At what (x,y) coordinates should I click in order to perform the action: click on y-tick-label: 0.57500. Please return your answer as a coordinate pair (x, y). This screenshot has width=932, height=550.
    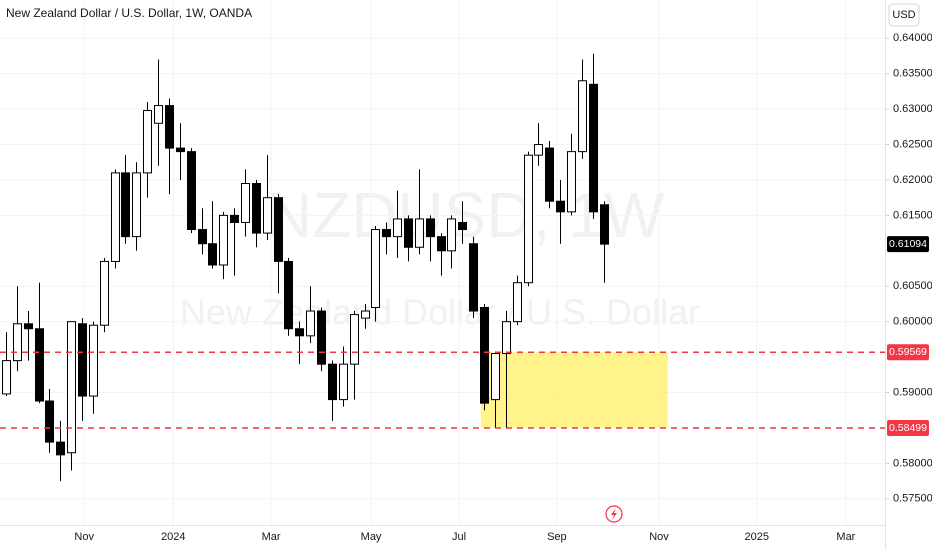
    Looking at the image, I should click on (912, 499).